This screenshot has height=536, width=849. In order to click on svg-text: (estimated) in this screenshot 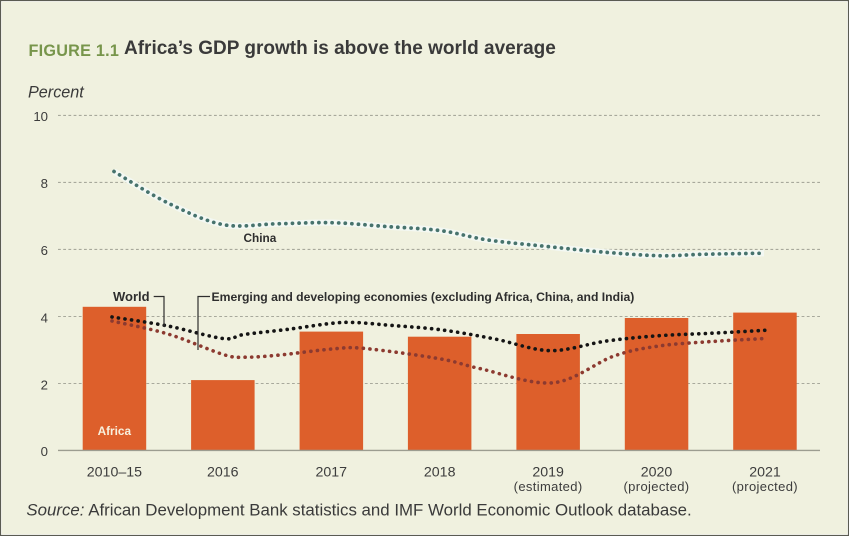, I will do `click(548, 486)`.